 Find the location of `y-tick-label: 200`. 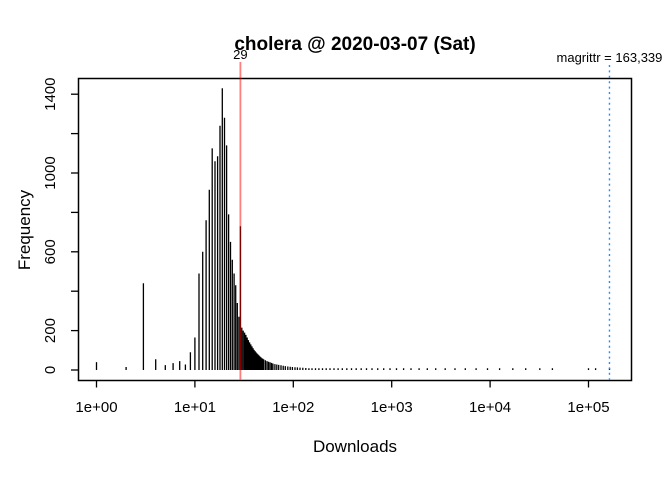

y-tick-label: 200 is located at coordinates (50, 330).